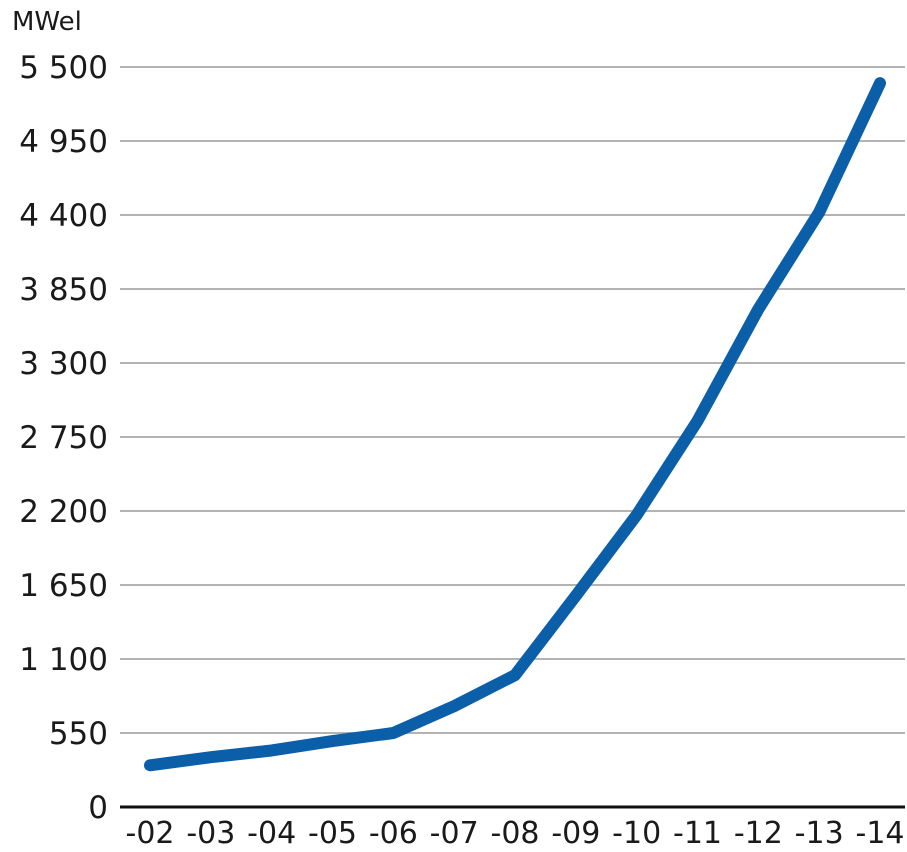  I want to click on x-tick-label: -08, so click(515, 833).